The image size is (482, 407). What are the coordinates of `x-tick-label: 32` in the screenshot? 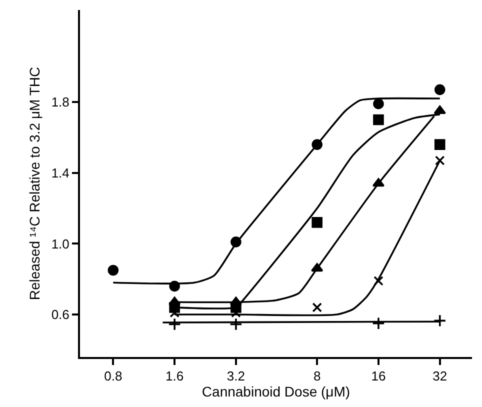 It's located at (440, 376).